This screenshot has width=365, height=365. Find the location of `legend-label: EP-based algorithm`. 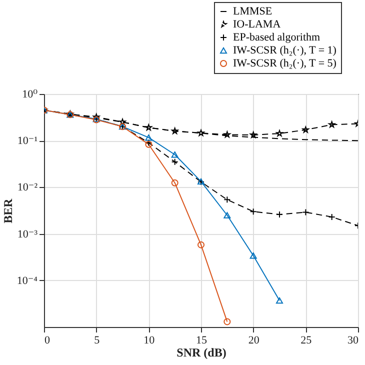

legend-label: EP-based algorithm is located at coordinates (277, 38).